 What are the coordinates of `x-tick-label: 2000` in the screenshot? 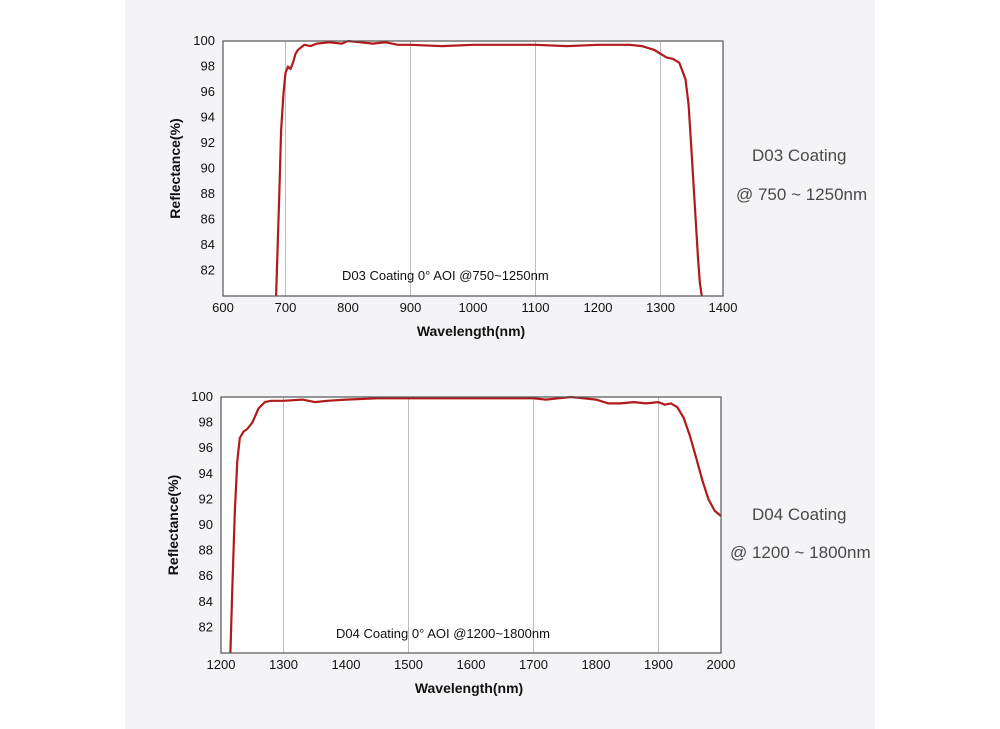 It's located at (721, 664).